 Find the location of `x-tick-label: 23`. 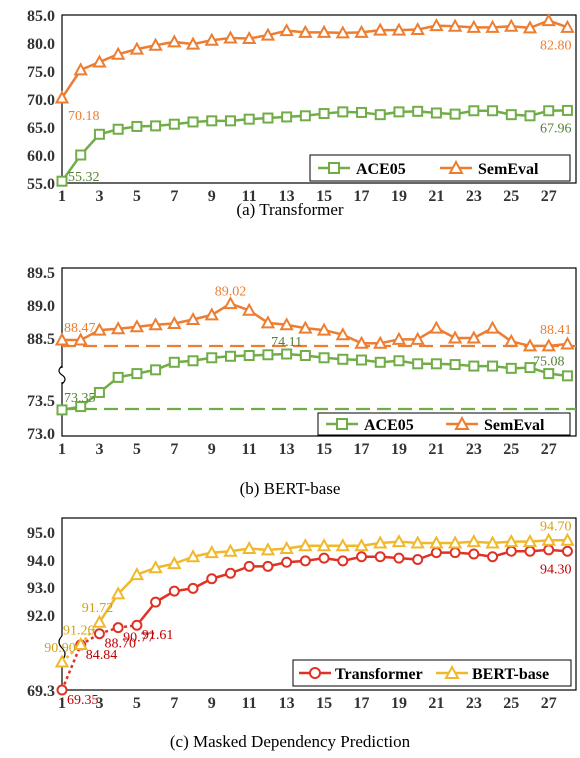

x-tick-label: 23 is located at coordinates (474, 196).